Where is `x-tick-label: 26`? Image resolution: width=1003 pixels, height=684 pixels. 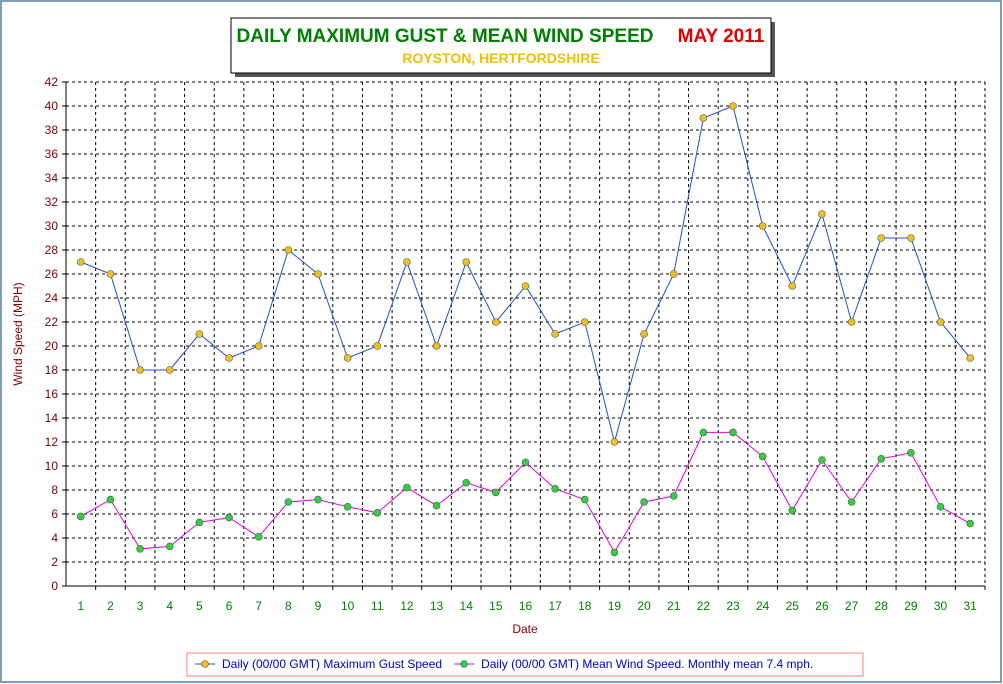
x-tick-label: 26 is located at coordinates (822, 606).